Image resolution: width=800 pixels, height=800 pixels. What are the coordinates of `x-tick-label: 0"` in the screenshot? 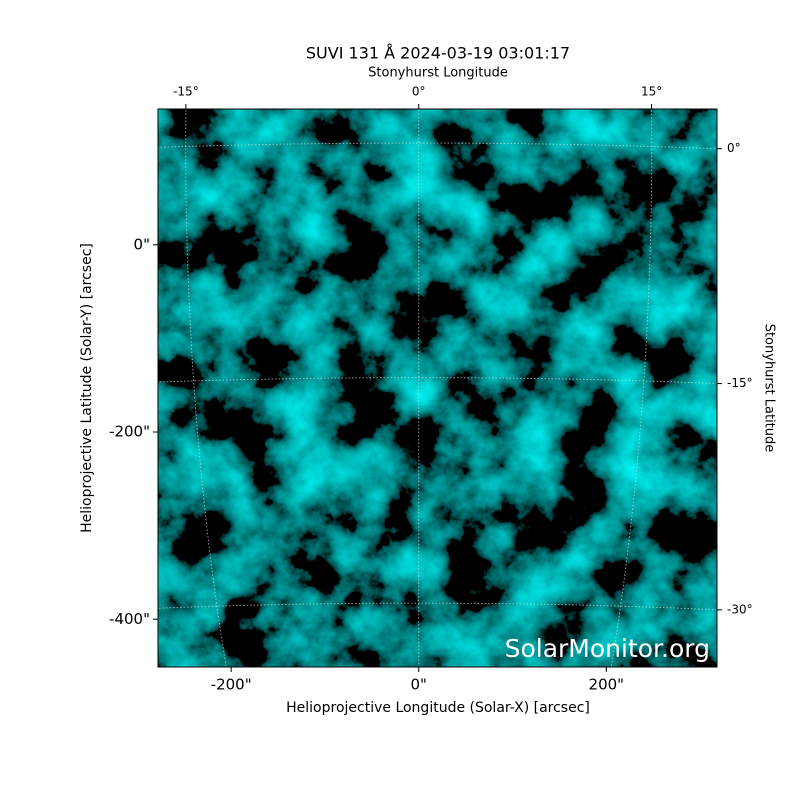 It's located at (419, 685).